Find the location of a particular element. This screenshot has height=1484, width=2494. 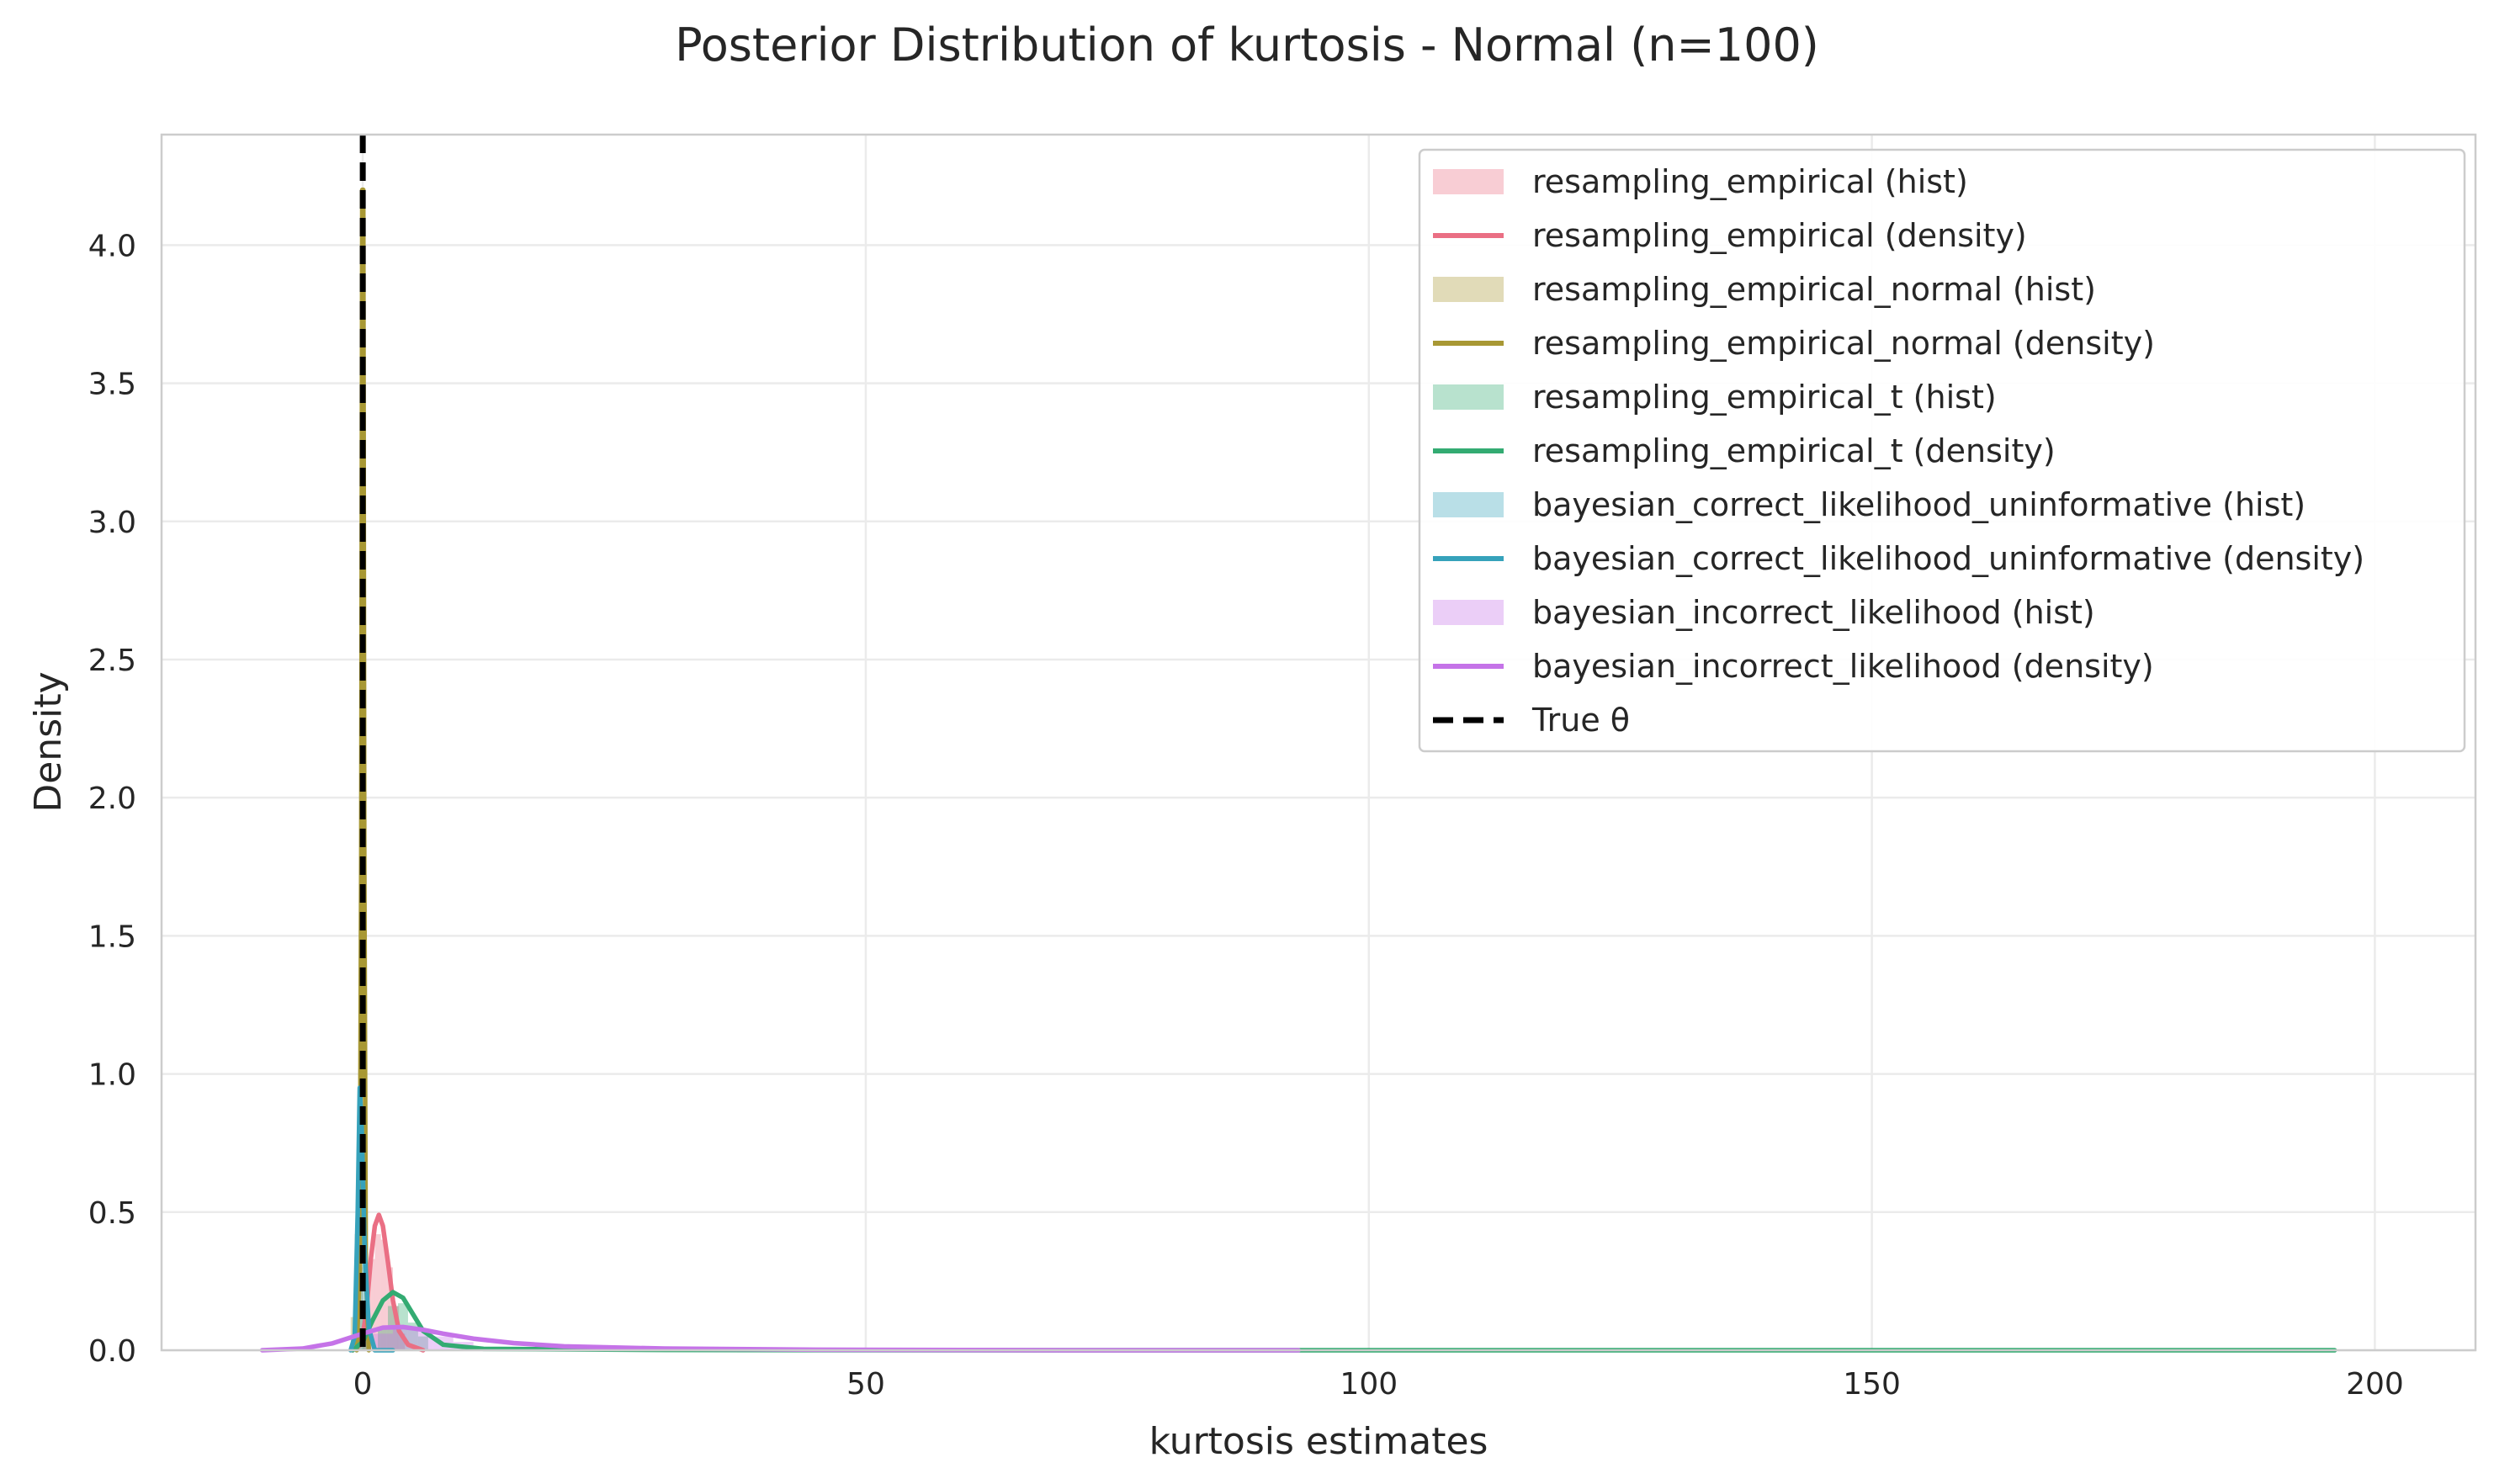

legend-item: resampling_empirical (density) is located at coordinates (1730, 235).